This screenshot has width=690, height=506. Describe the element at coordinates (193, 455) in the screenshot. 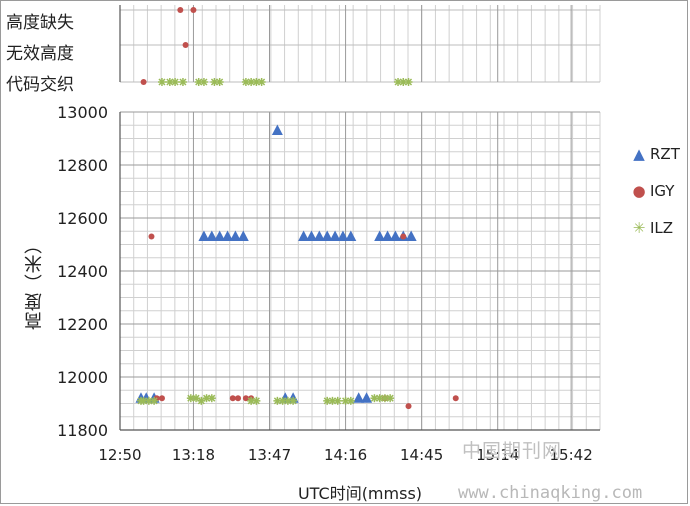

I see `x-tick-label: 13:18` at that location.